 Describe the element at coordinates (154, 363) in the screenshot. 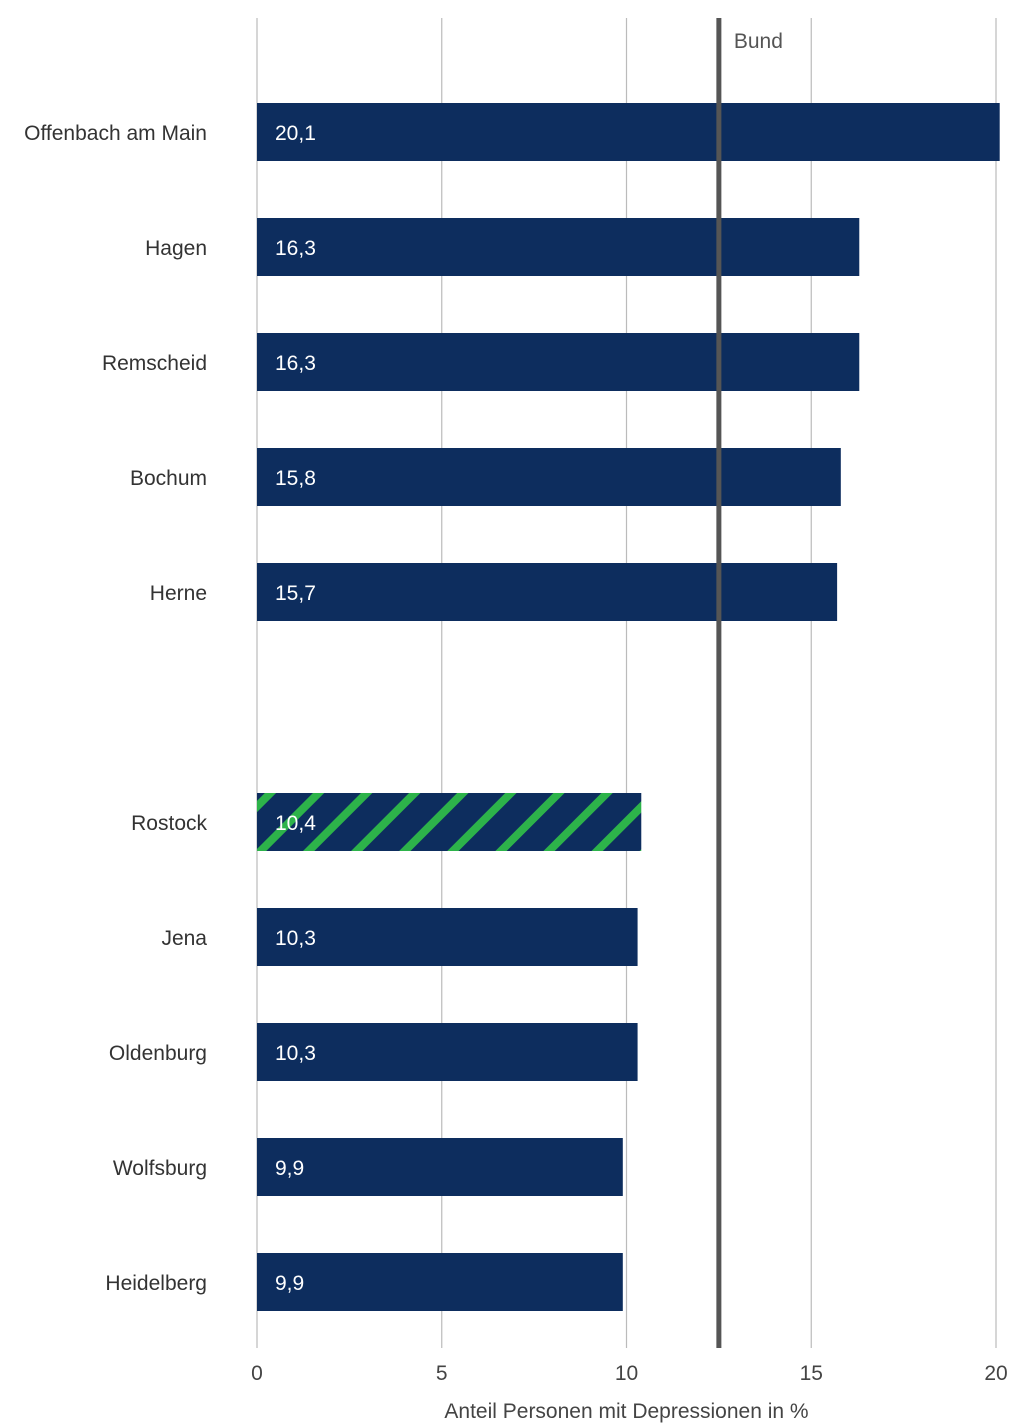

I see `category-label: Remscheid` at that location.